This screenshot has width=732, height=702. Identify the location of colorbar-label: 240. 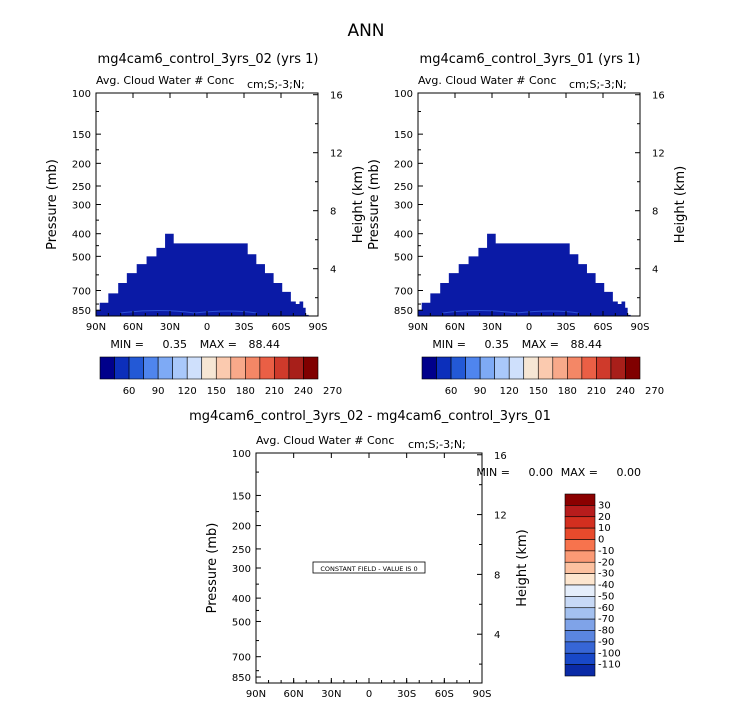
(303, 391).